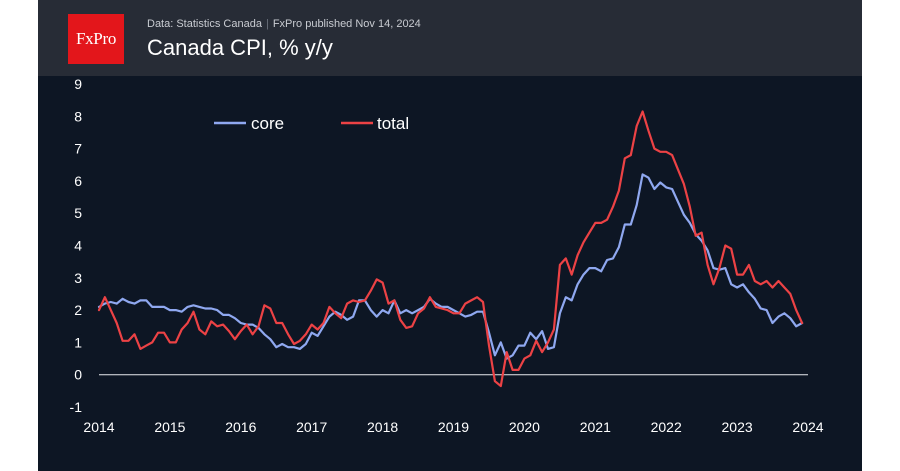 This screenshot has height=471, width=900. I want to click on y-tick-label: 2, so click(78, 310).